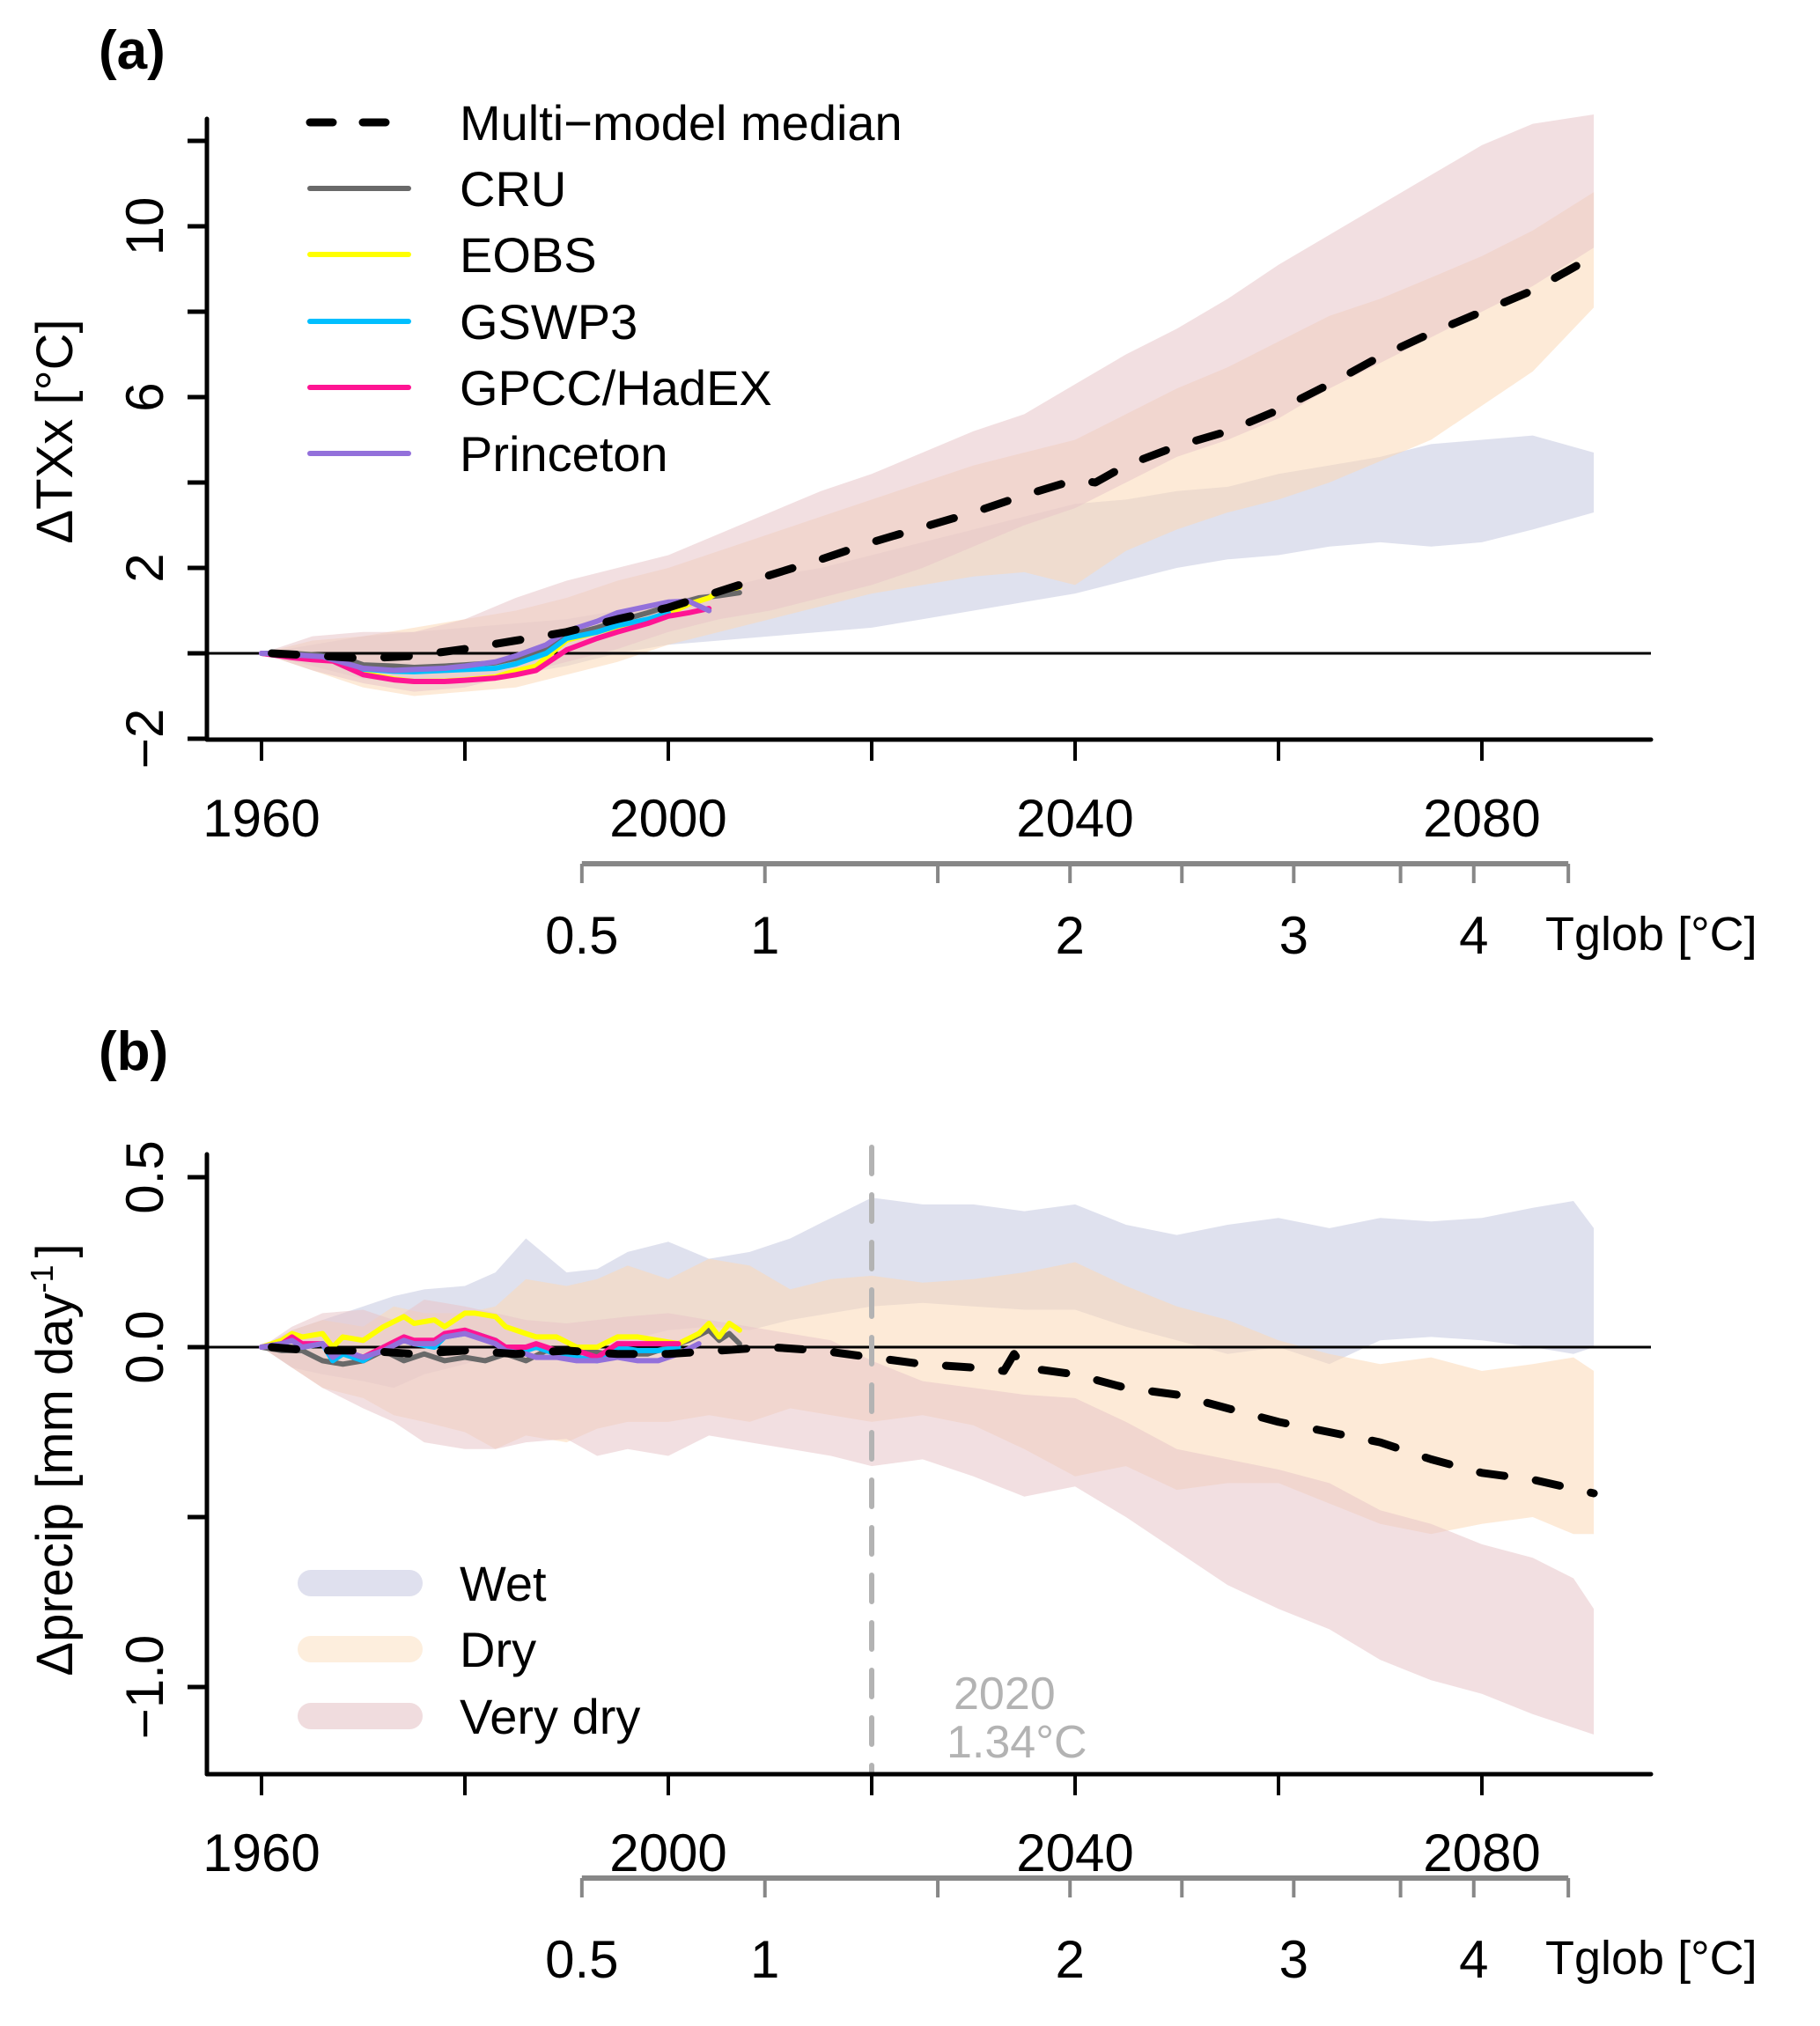  I want to click on legend-label: GPCC/HadEX, so click(616, 388).